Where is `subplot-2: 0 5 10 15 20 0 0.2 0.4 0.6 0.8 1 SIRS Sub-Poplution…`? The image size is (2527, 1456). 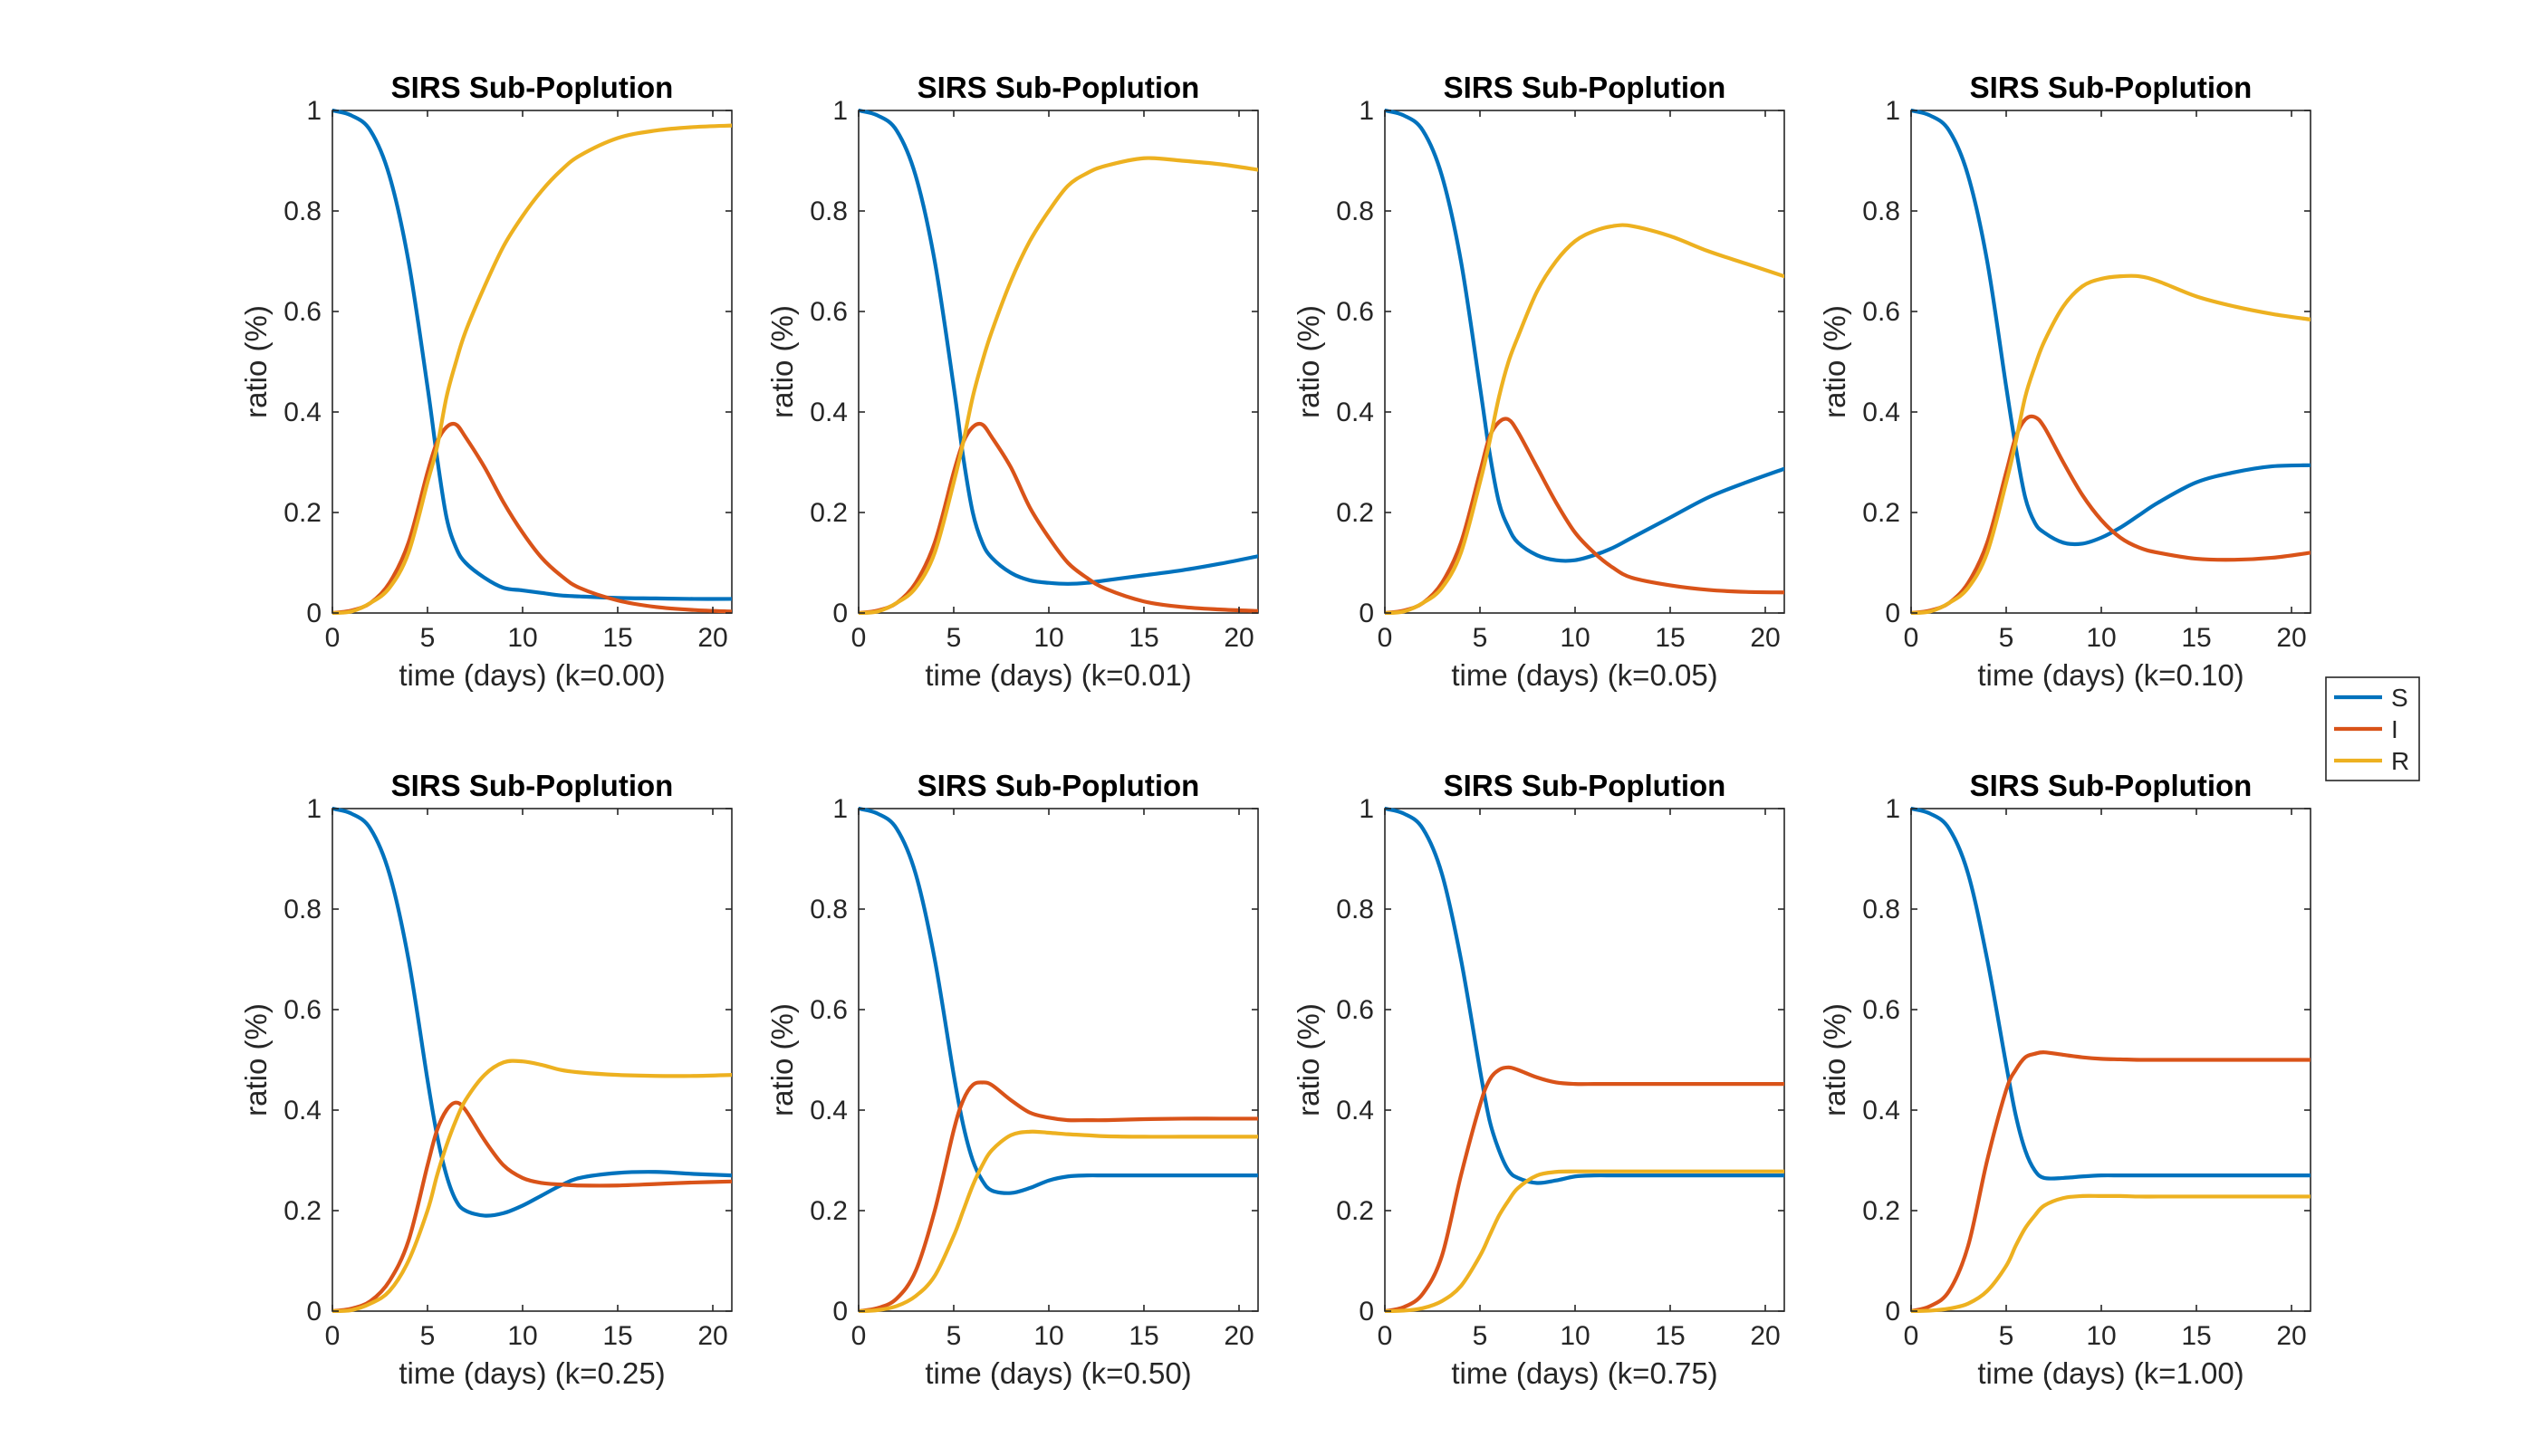
subplot-2: 0 5 10 15 20 0 0.2 0.4 0.6 0.8 1 SIRS Sub-Poplution… is located at coordinates (1012, 381).